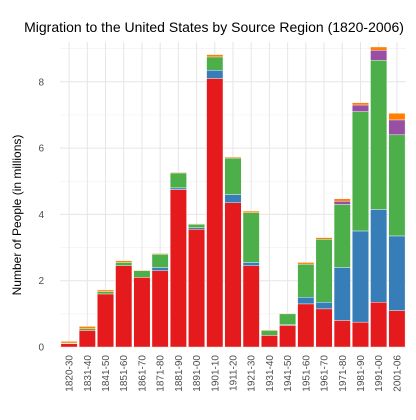 The width and height of the screenshot is (416, 420). Describe the element at coordinates (106, 373) in the screenshot. I see `x-tick-label: 1841-50` at that location.